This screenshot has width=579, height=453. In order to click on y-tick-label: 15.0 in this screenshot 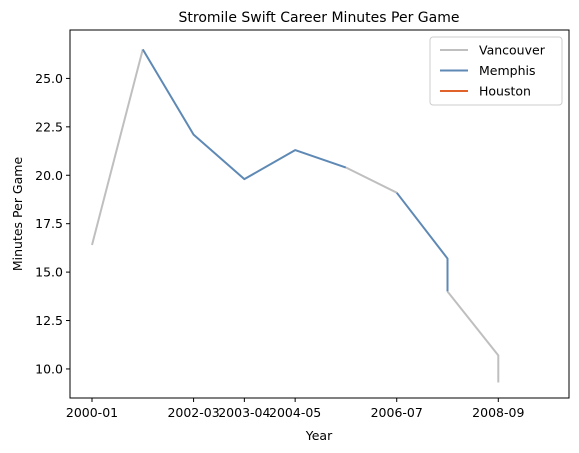, I will do `click(49, 272)`.